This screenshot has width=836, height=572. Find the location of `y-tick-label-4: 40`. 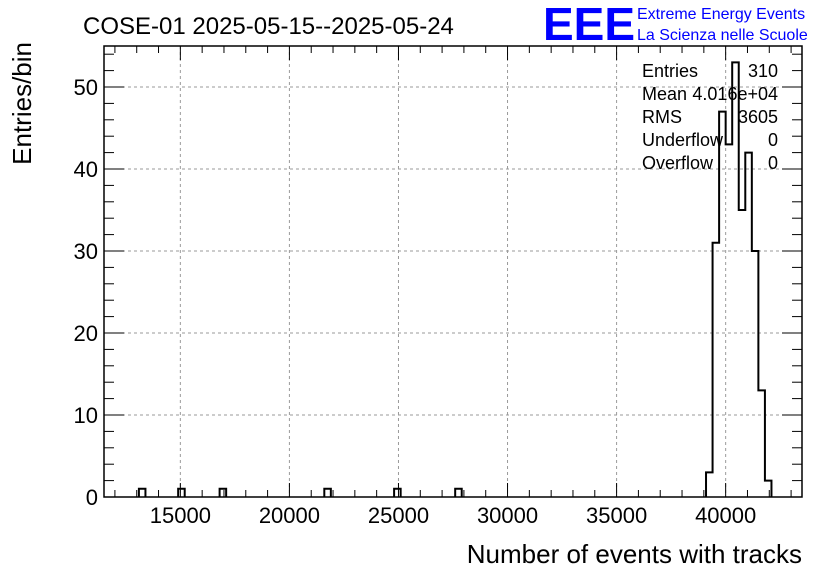

y-tick-label-4: 40 is located at coordinates (86, 169).